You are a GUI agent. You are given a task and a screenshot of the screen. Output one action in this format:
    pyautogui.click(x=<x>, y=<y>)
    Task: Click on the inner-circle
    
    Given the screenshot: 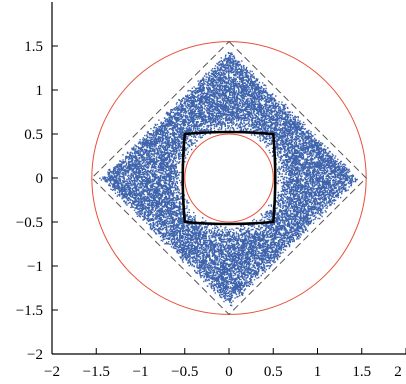 What is the action you would take?
    pyautogui.click(x=229, y=178)
    